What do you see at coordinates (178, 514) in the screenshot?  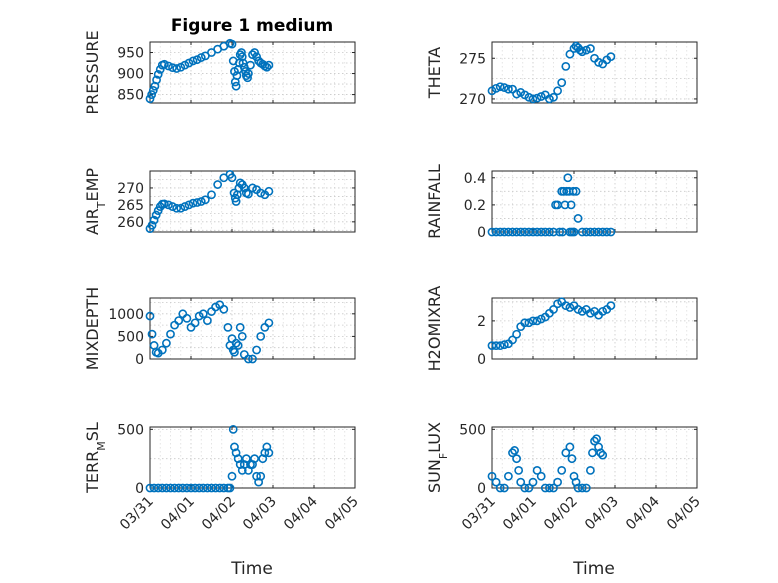 I see `x-tick-label: 04/01` at bounding box center [178, 514].